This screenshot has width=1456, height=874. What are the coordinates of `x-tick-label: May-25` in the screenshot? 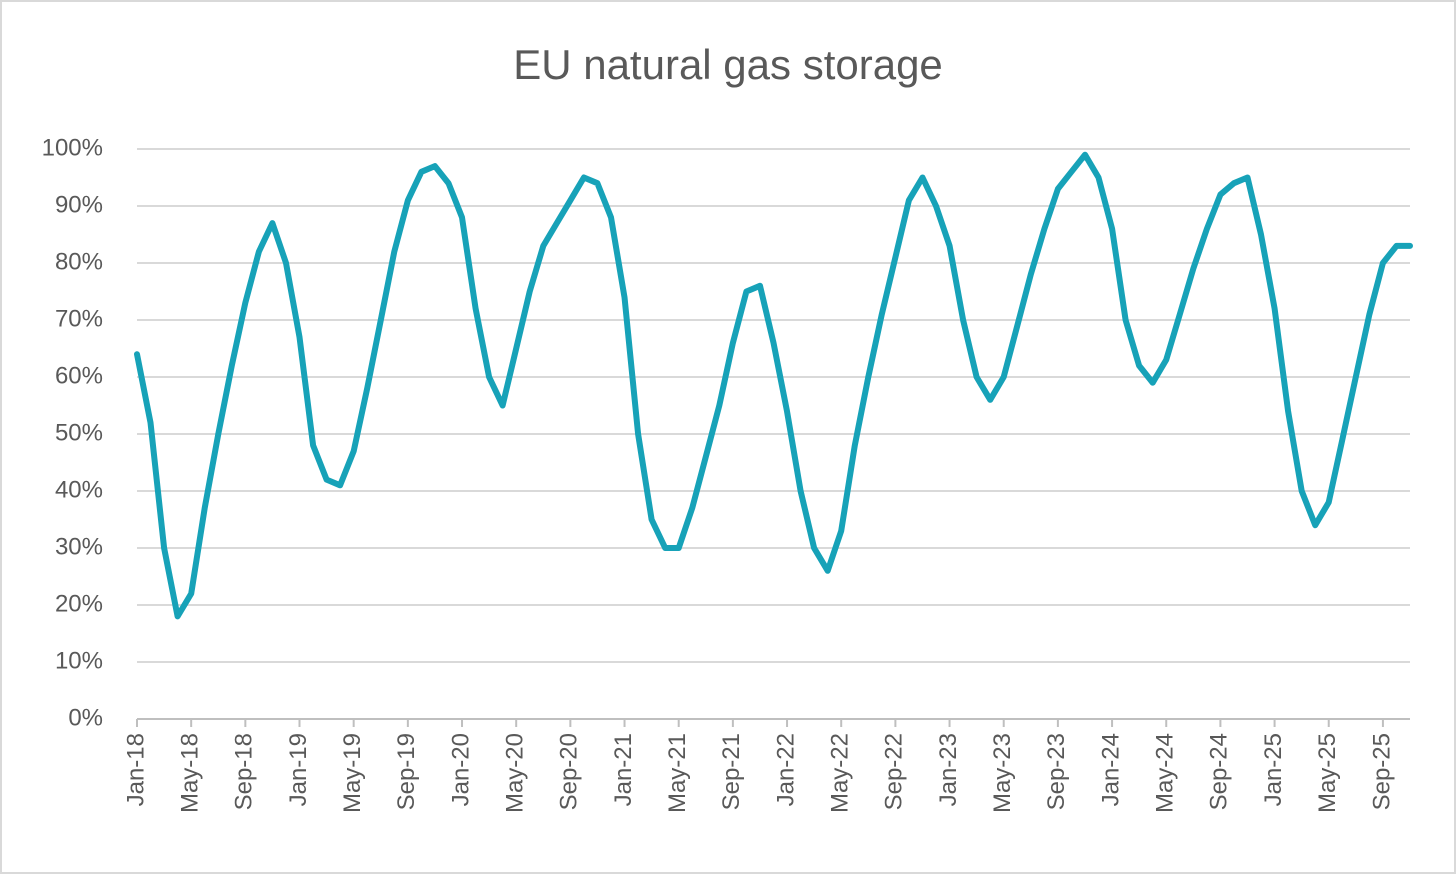 It's located at (1327, 773).